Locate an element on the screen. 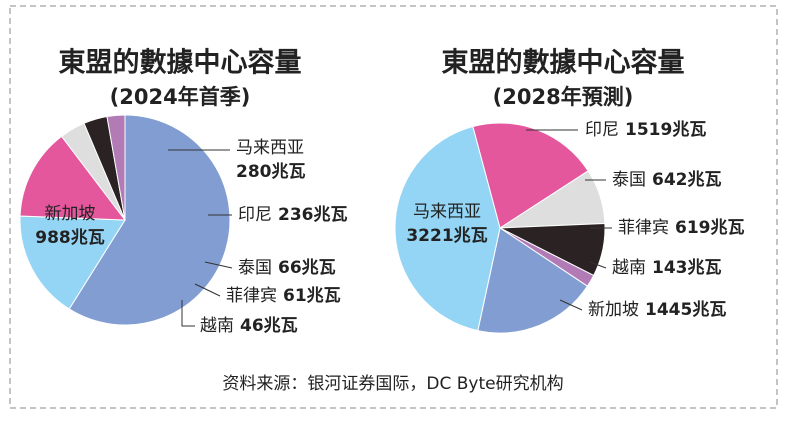  slice-label-group: 菲律宾 61兆瓦 is located at coordinates (283, 296).